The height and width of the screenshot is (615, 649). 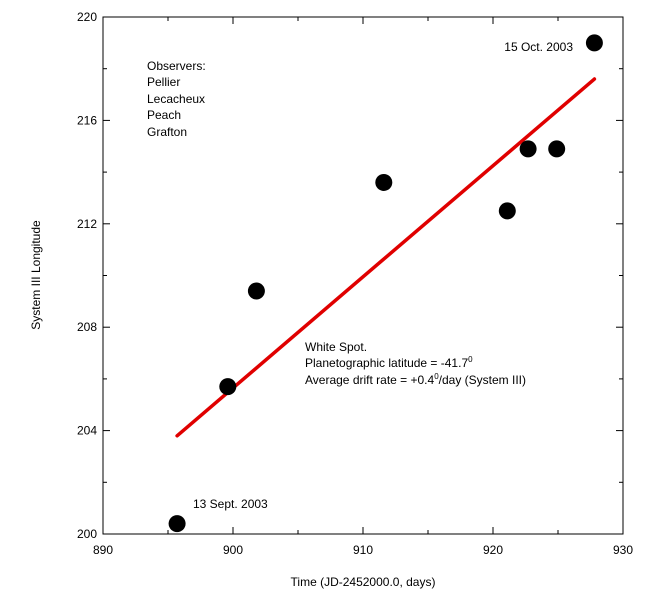 I want to click on observers-line: Grafton, so click(x=167, y=132).